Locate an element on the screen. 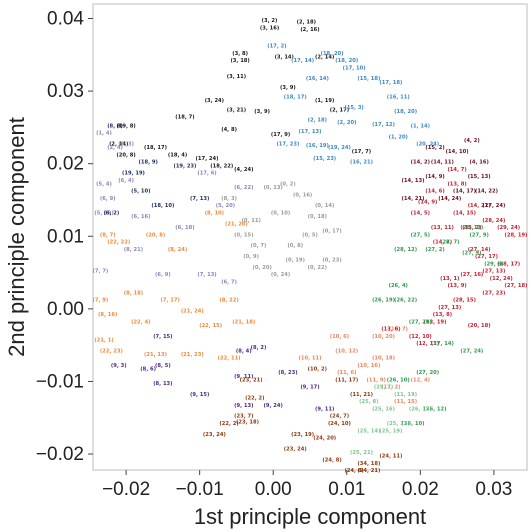 This screenshot has height=532, width=532. y-axis-ticks: −0.02 −0.01 0.00 0.01 0.02 0.03 0.04 is located at coordinates (64, 237).